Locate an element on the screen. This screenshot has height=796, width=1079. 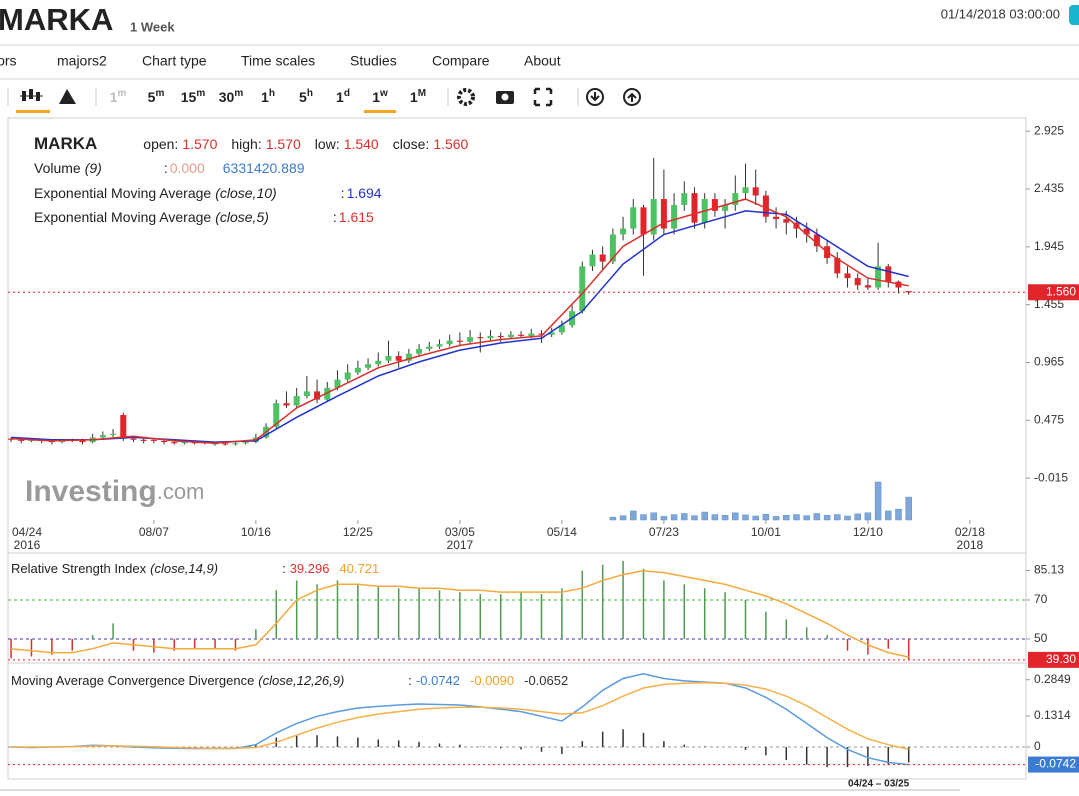
timescale: 1m is located at coordinates (118, 96).